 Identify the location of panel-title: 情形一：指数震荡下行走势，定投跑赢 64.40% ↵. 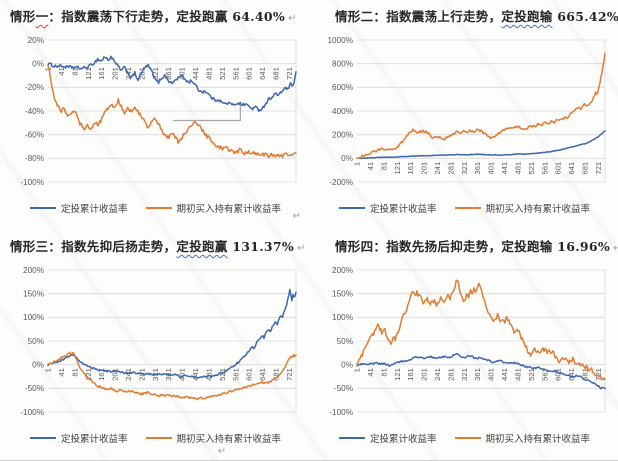
(155, 18).